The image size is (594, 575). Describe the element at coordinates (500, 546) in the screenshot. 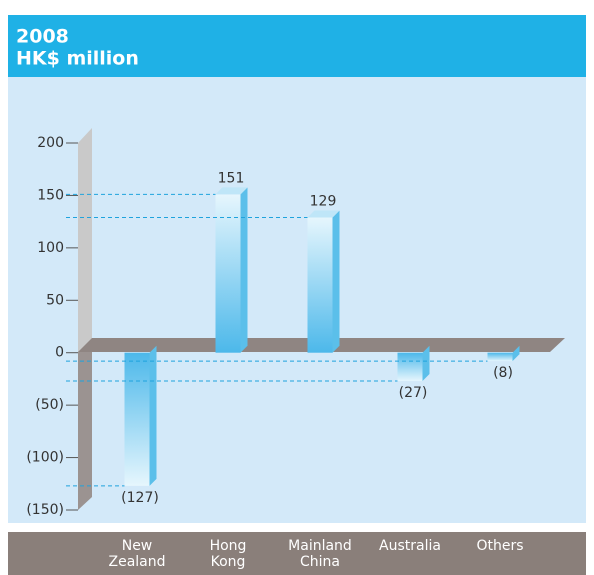

I see `x-tick-label: Others` at that location.